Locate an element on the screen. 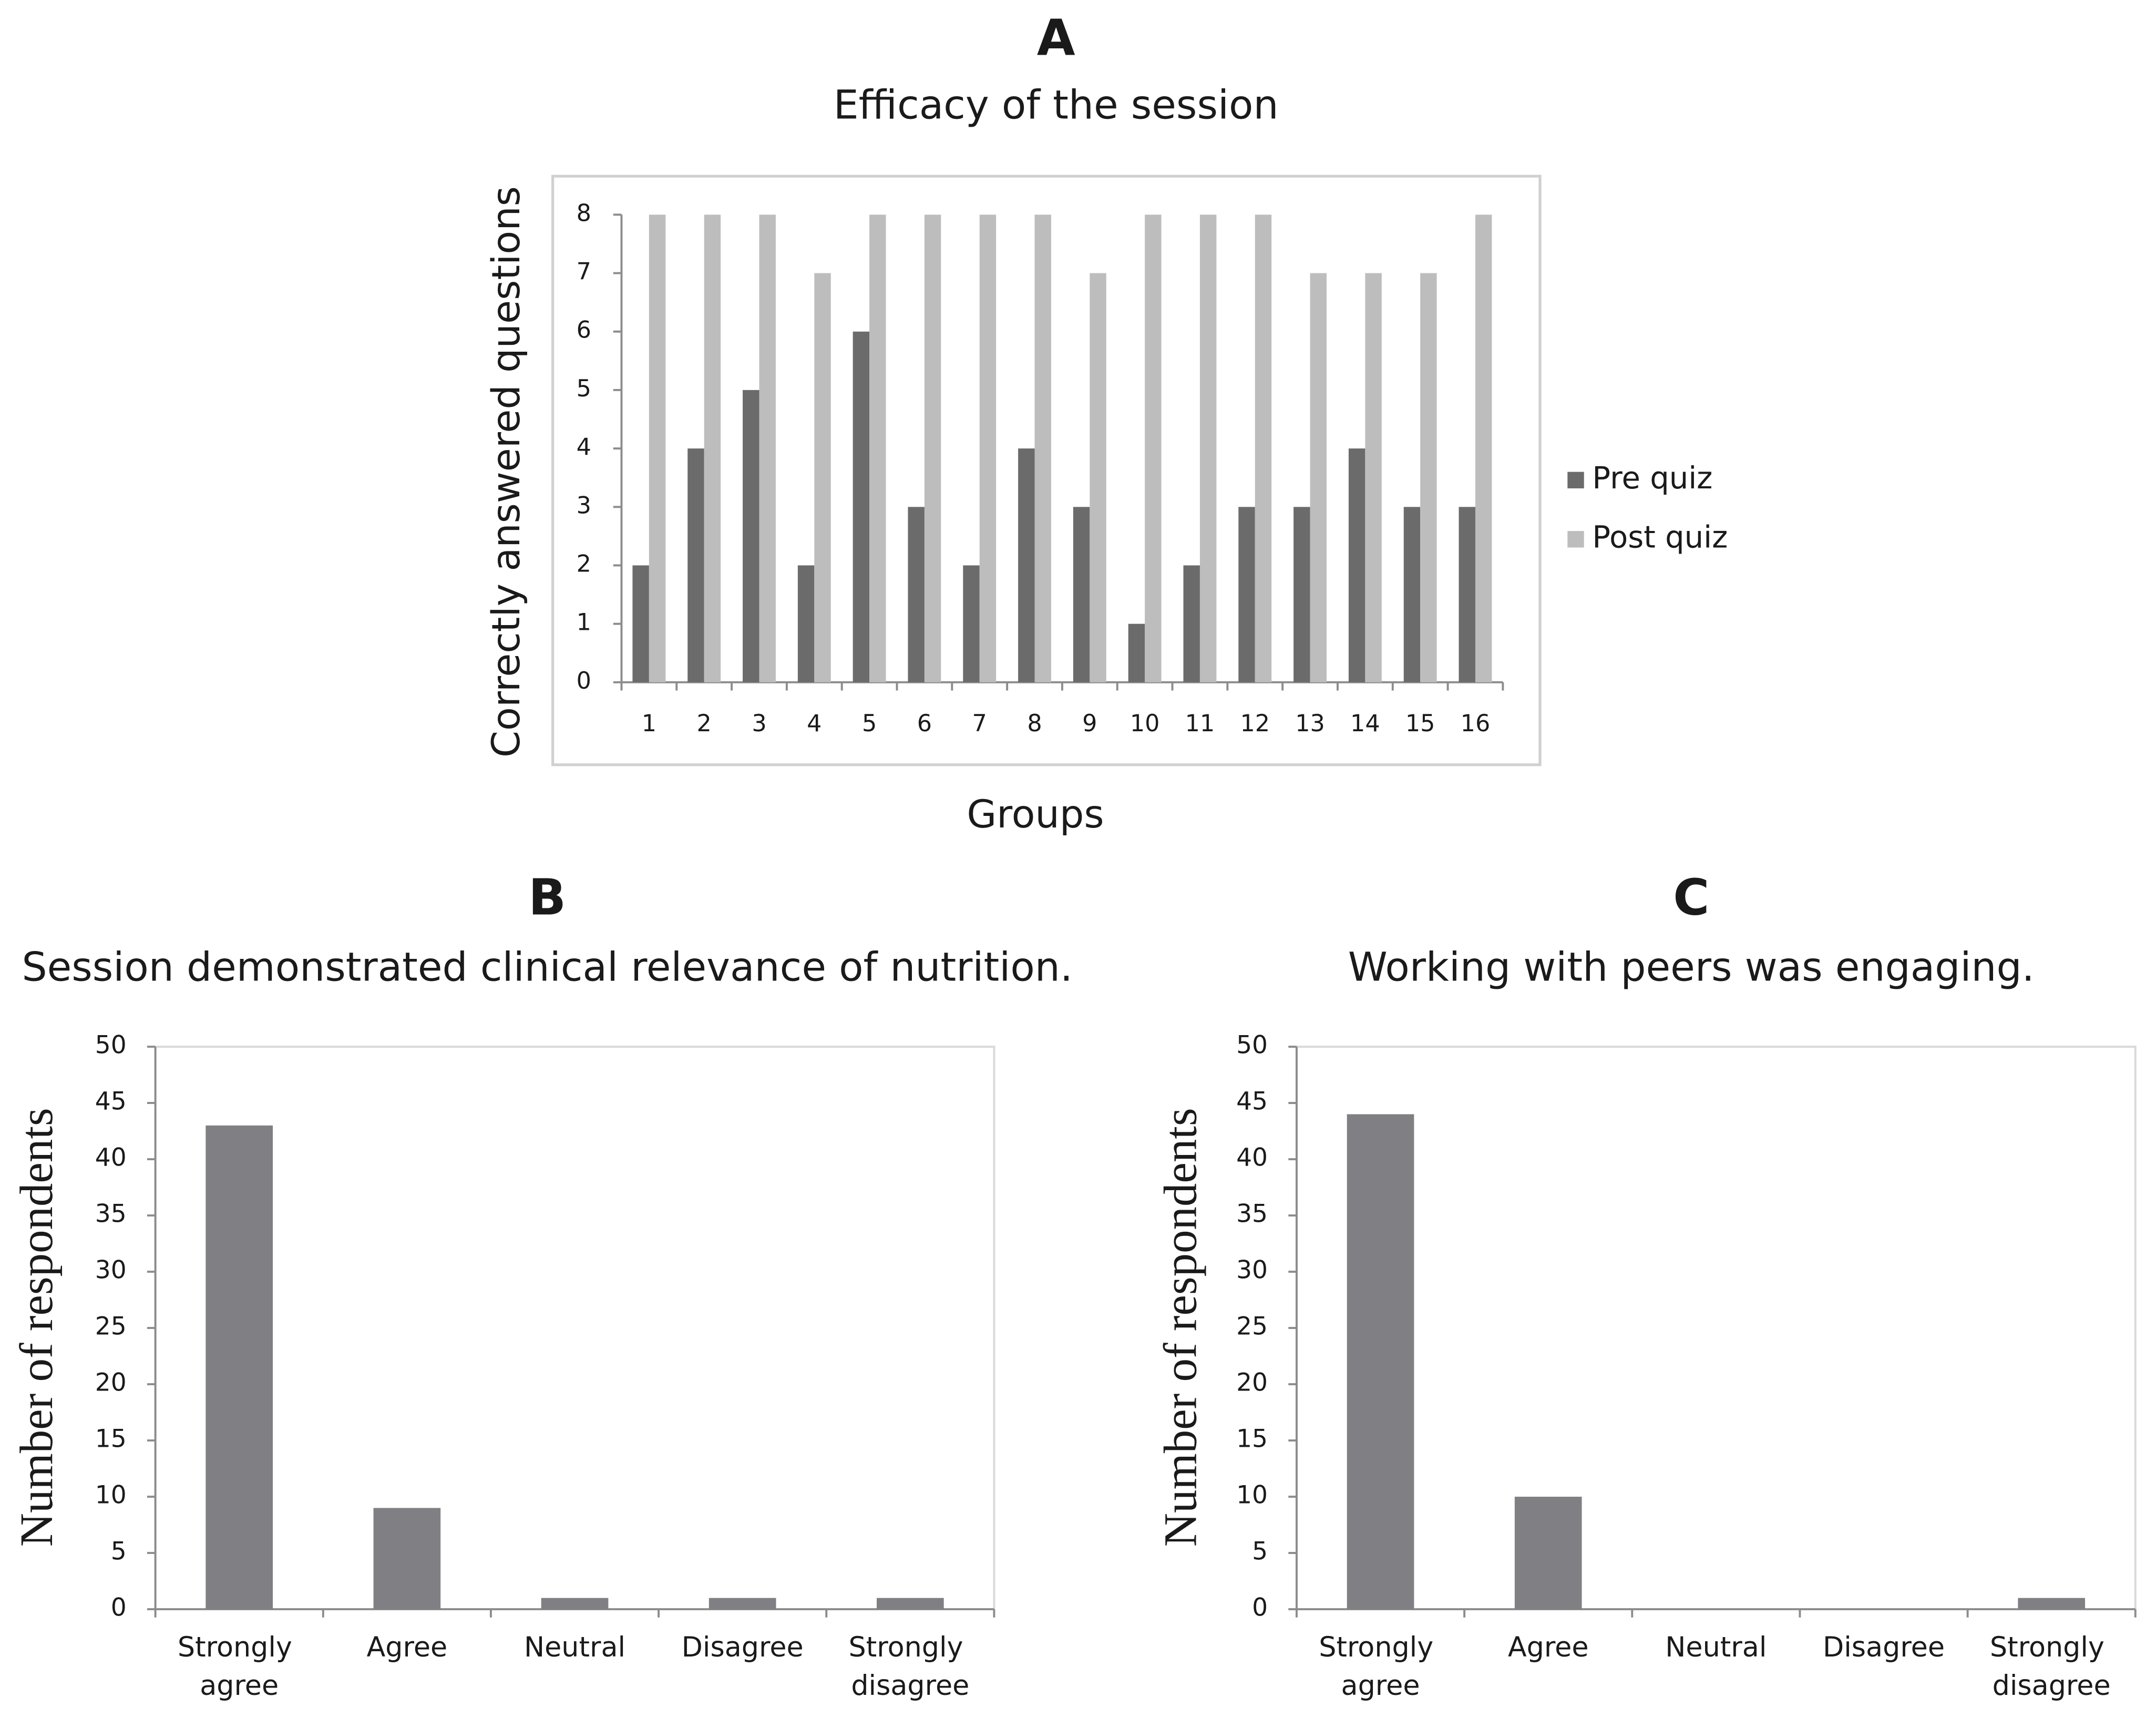 This screenshot has height=1718, width=2156. y-tick-label: 45 is located at coordinates (111, 1101).